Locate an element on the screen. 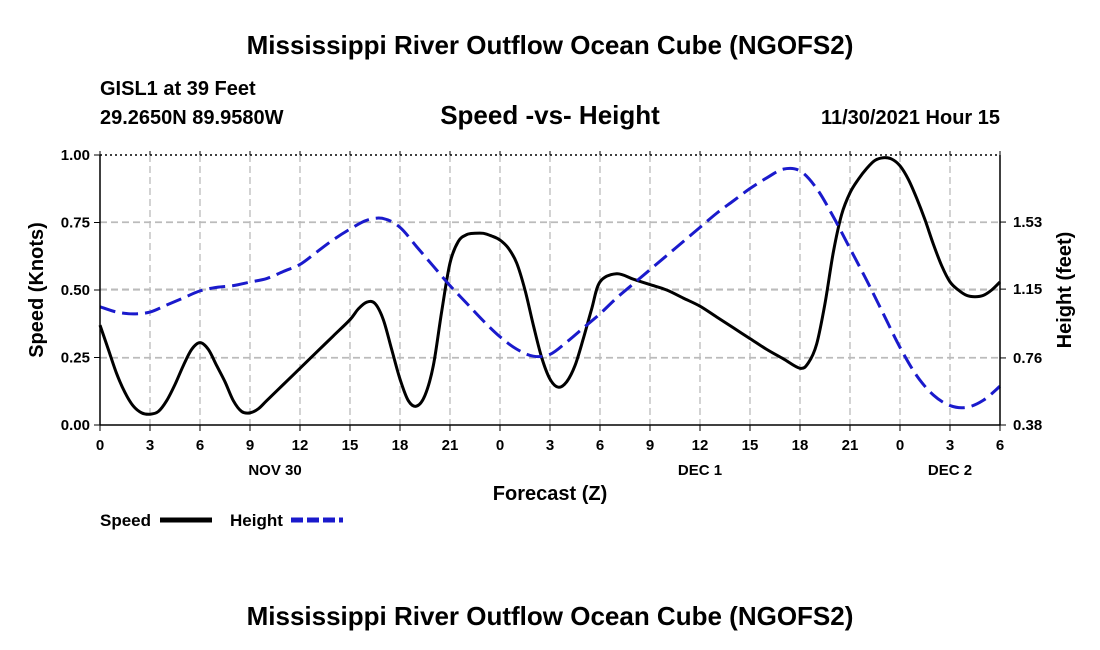 This screenshot has width=1100, height=650. y2-tick-label: 0.38 is located at coordinates (1027, 425).